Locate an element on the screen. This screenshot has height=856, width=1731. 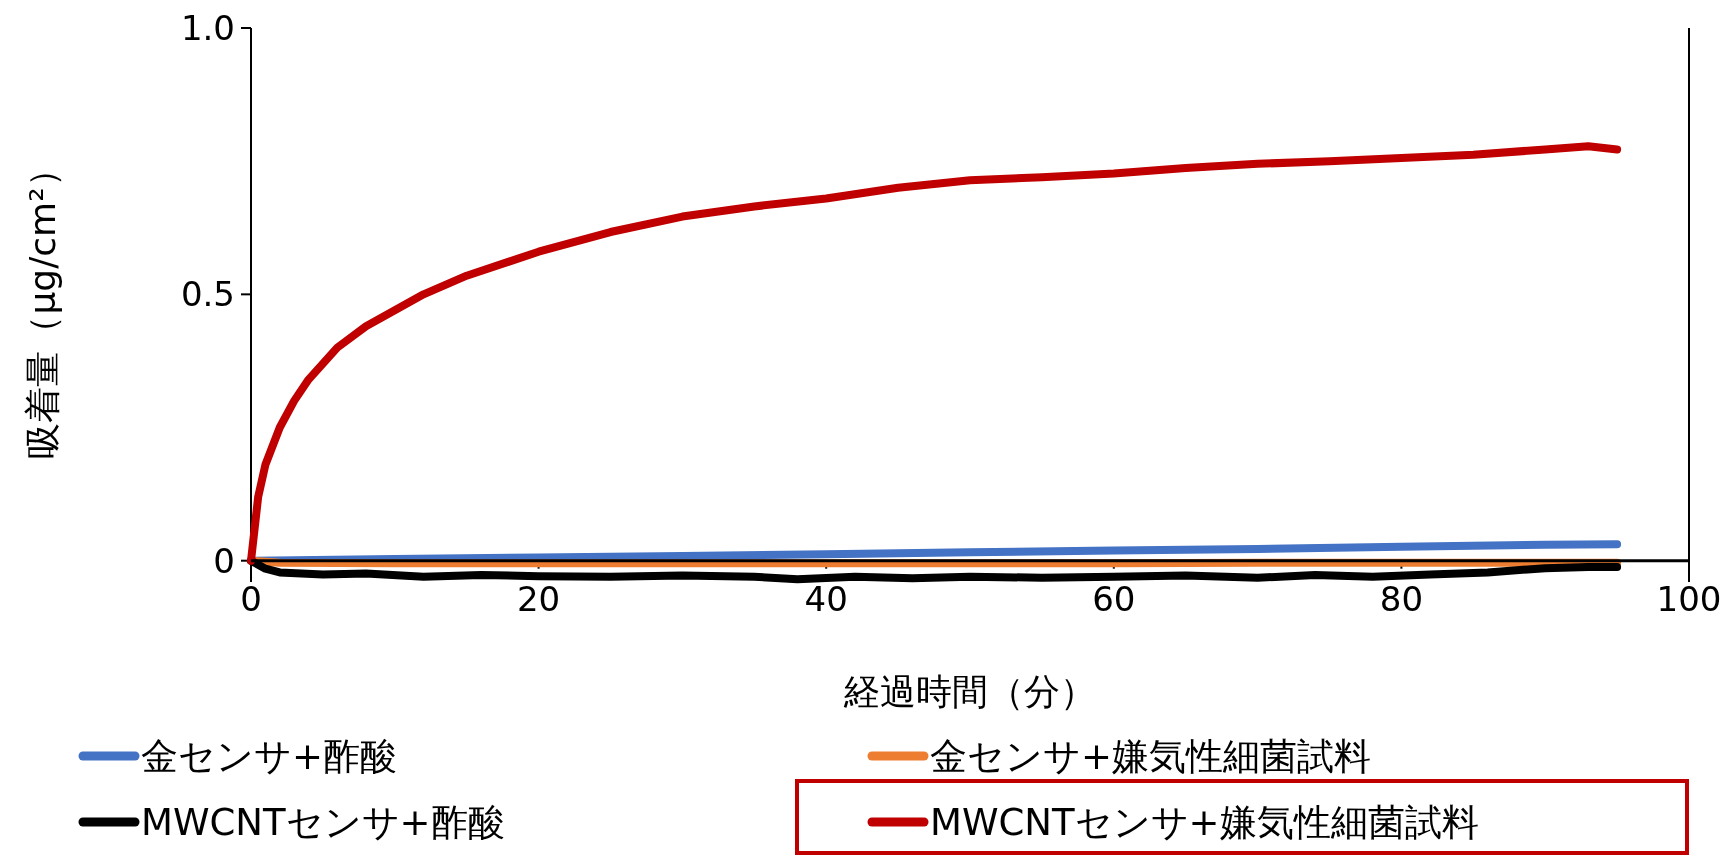
legend-label: 金センサ+酢酸 is located at coordinates (269, 756).